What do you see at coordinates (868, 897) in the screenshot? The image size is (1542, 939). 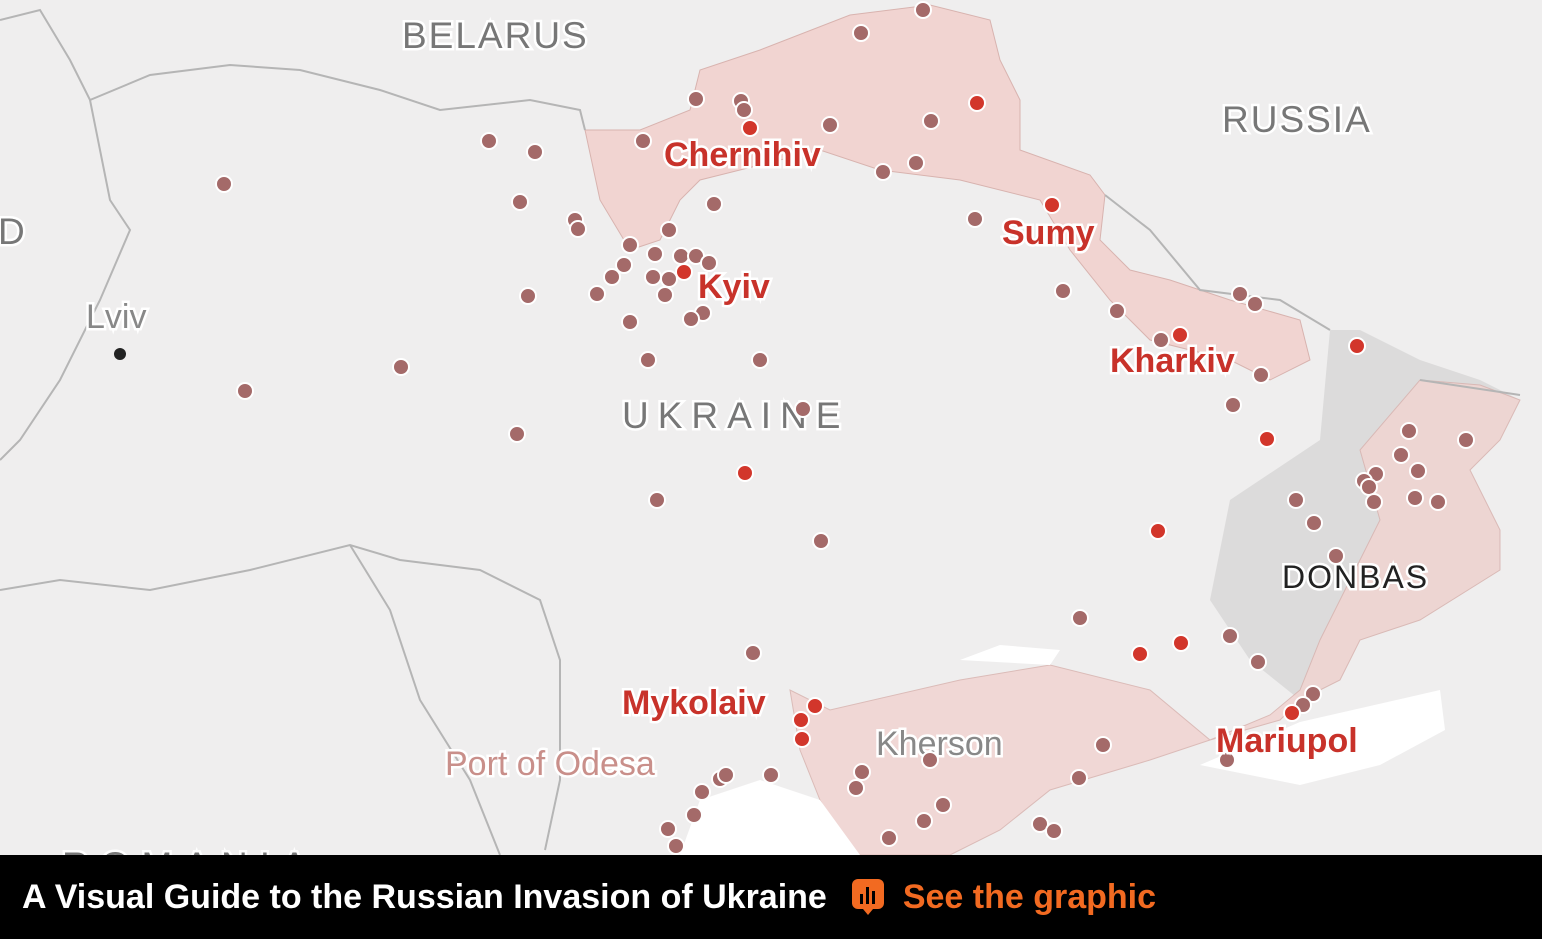 I see `graphic-icon` at bounding box center [868, 897].